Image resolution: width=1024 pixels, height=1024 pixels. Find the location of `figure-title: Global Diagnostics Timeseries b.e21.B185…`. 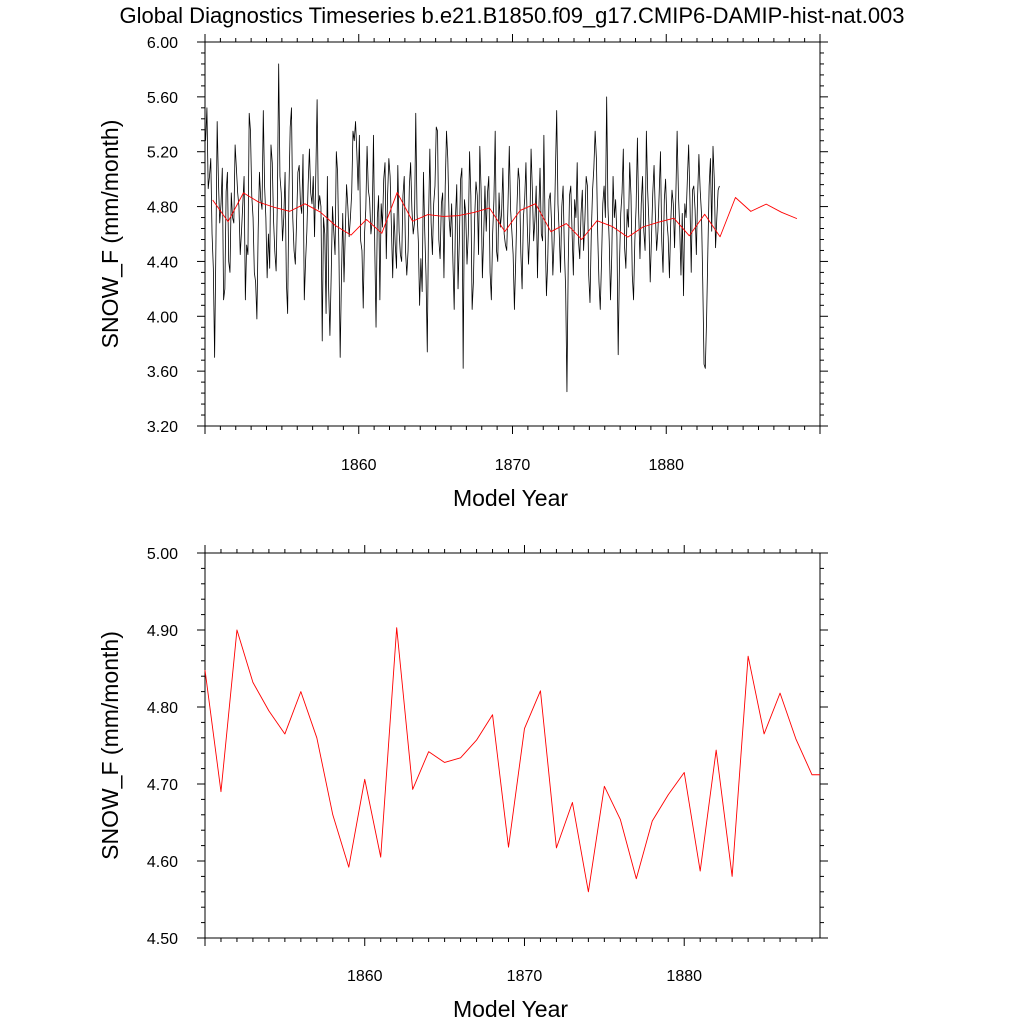

figure-title: Global Diagnostics Timeseries b.e21.B185… is located at coordinates (511, 15).